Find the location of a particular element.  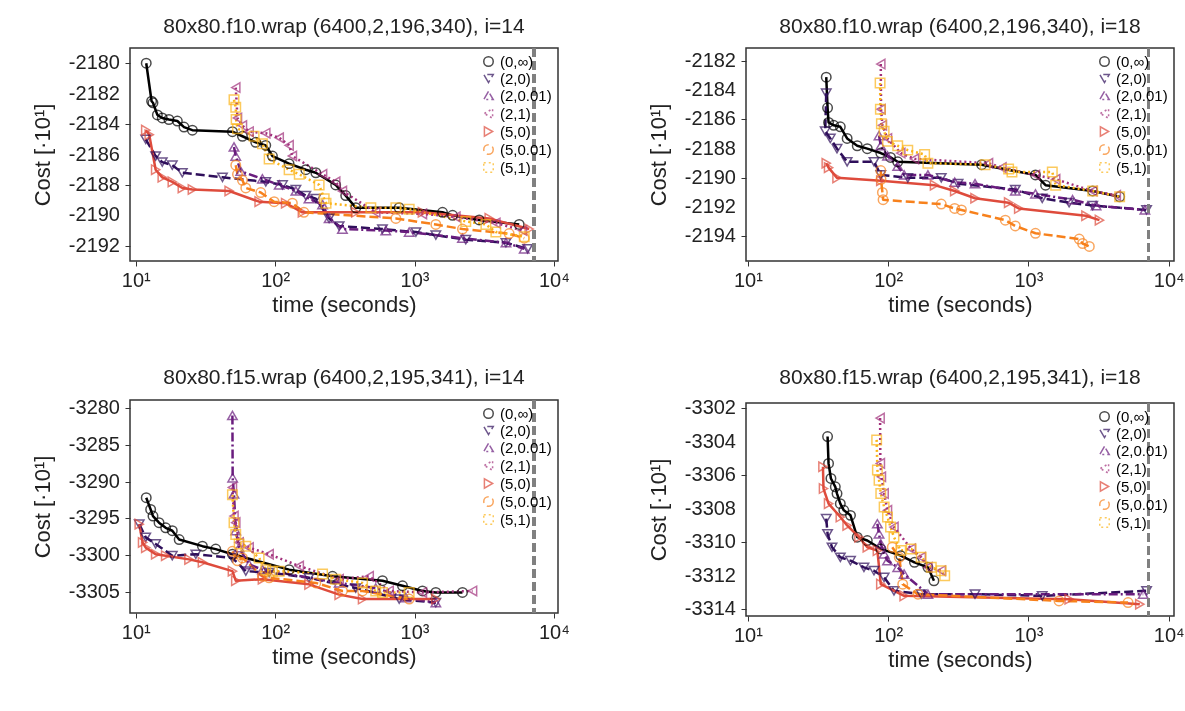

y-tick-label: -3308 is located at coordinates (710, 507).